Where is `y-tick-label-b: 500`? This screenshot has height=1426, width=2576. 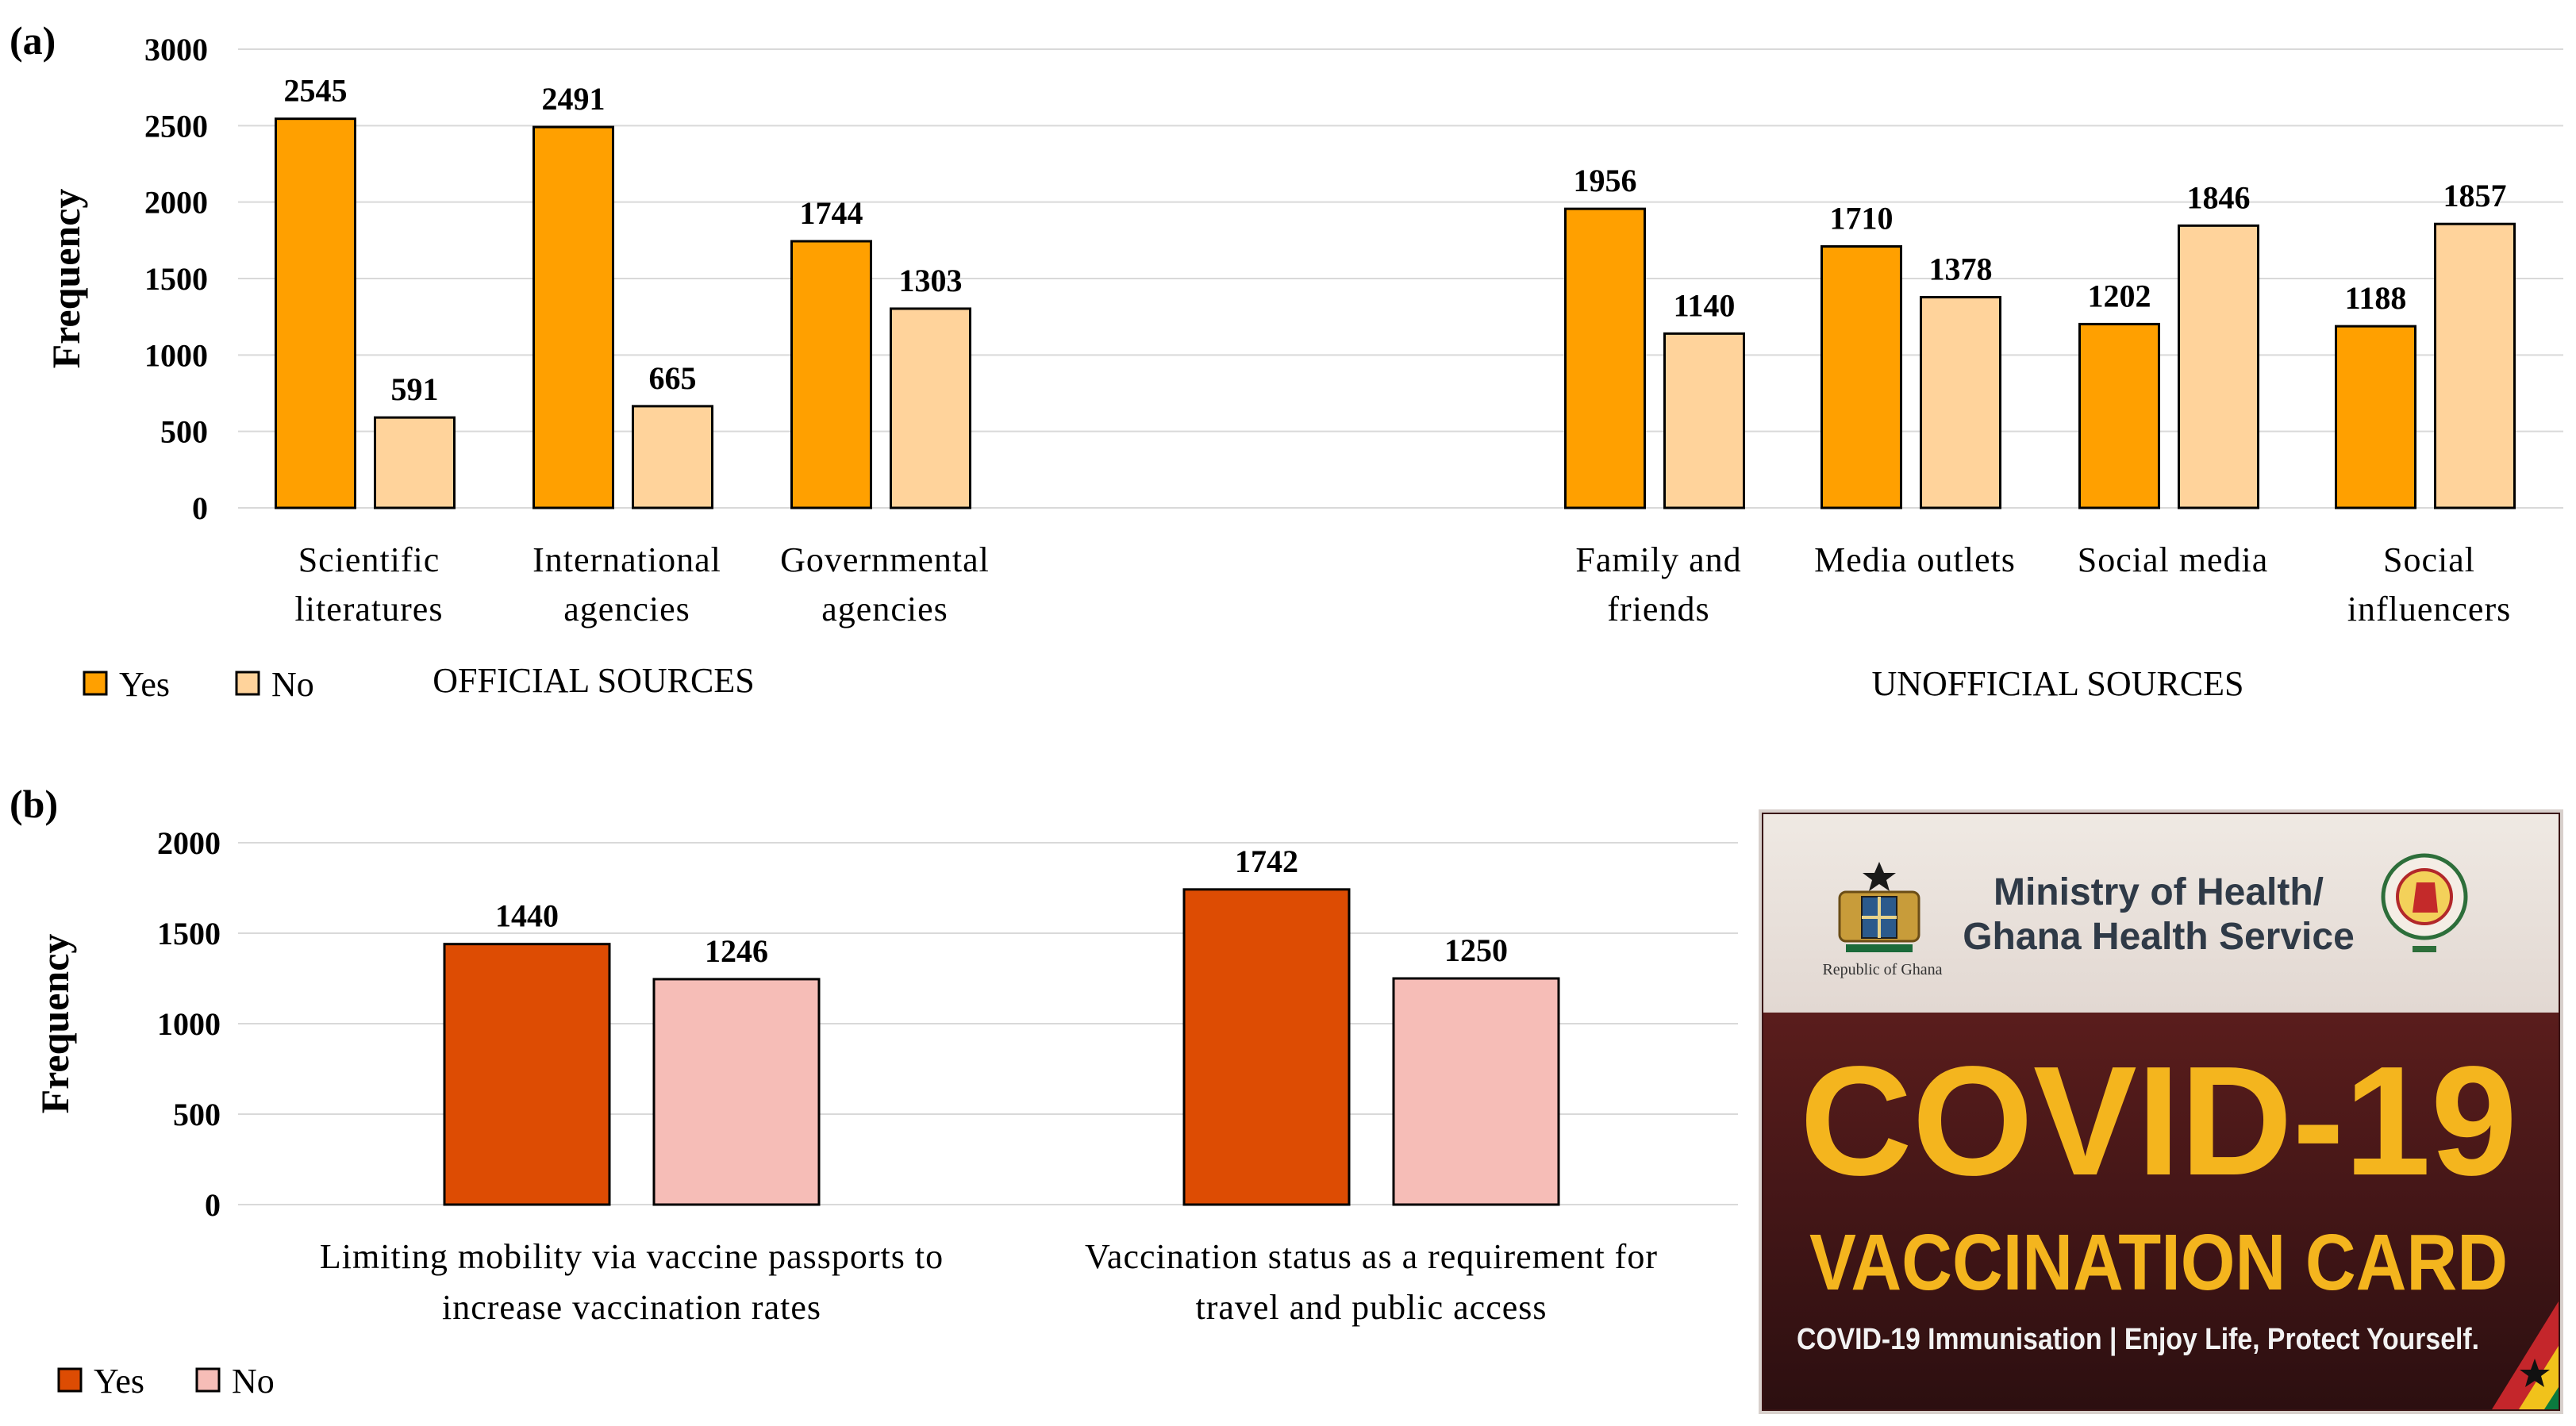 y-tick-label-b: 500 is located at coordinates (197, 1114).